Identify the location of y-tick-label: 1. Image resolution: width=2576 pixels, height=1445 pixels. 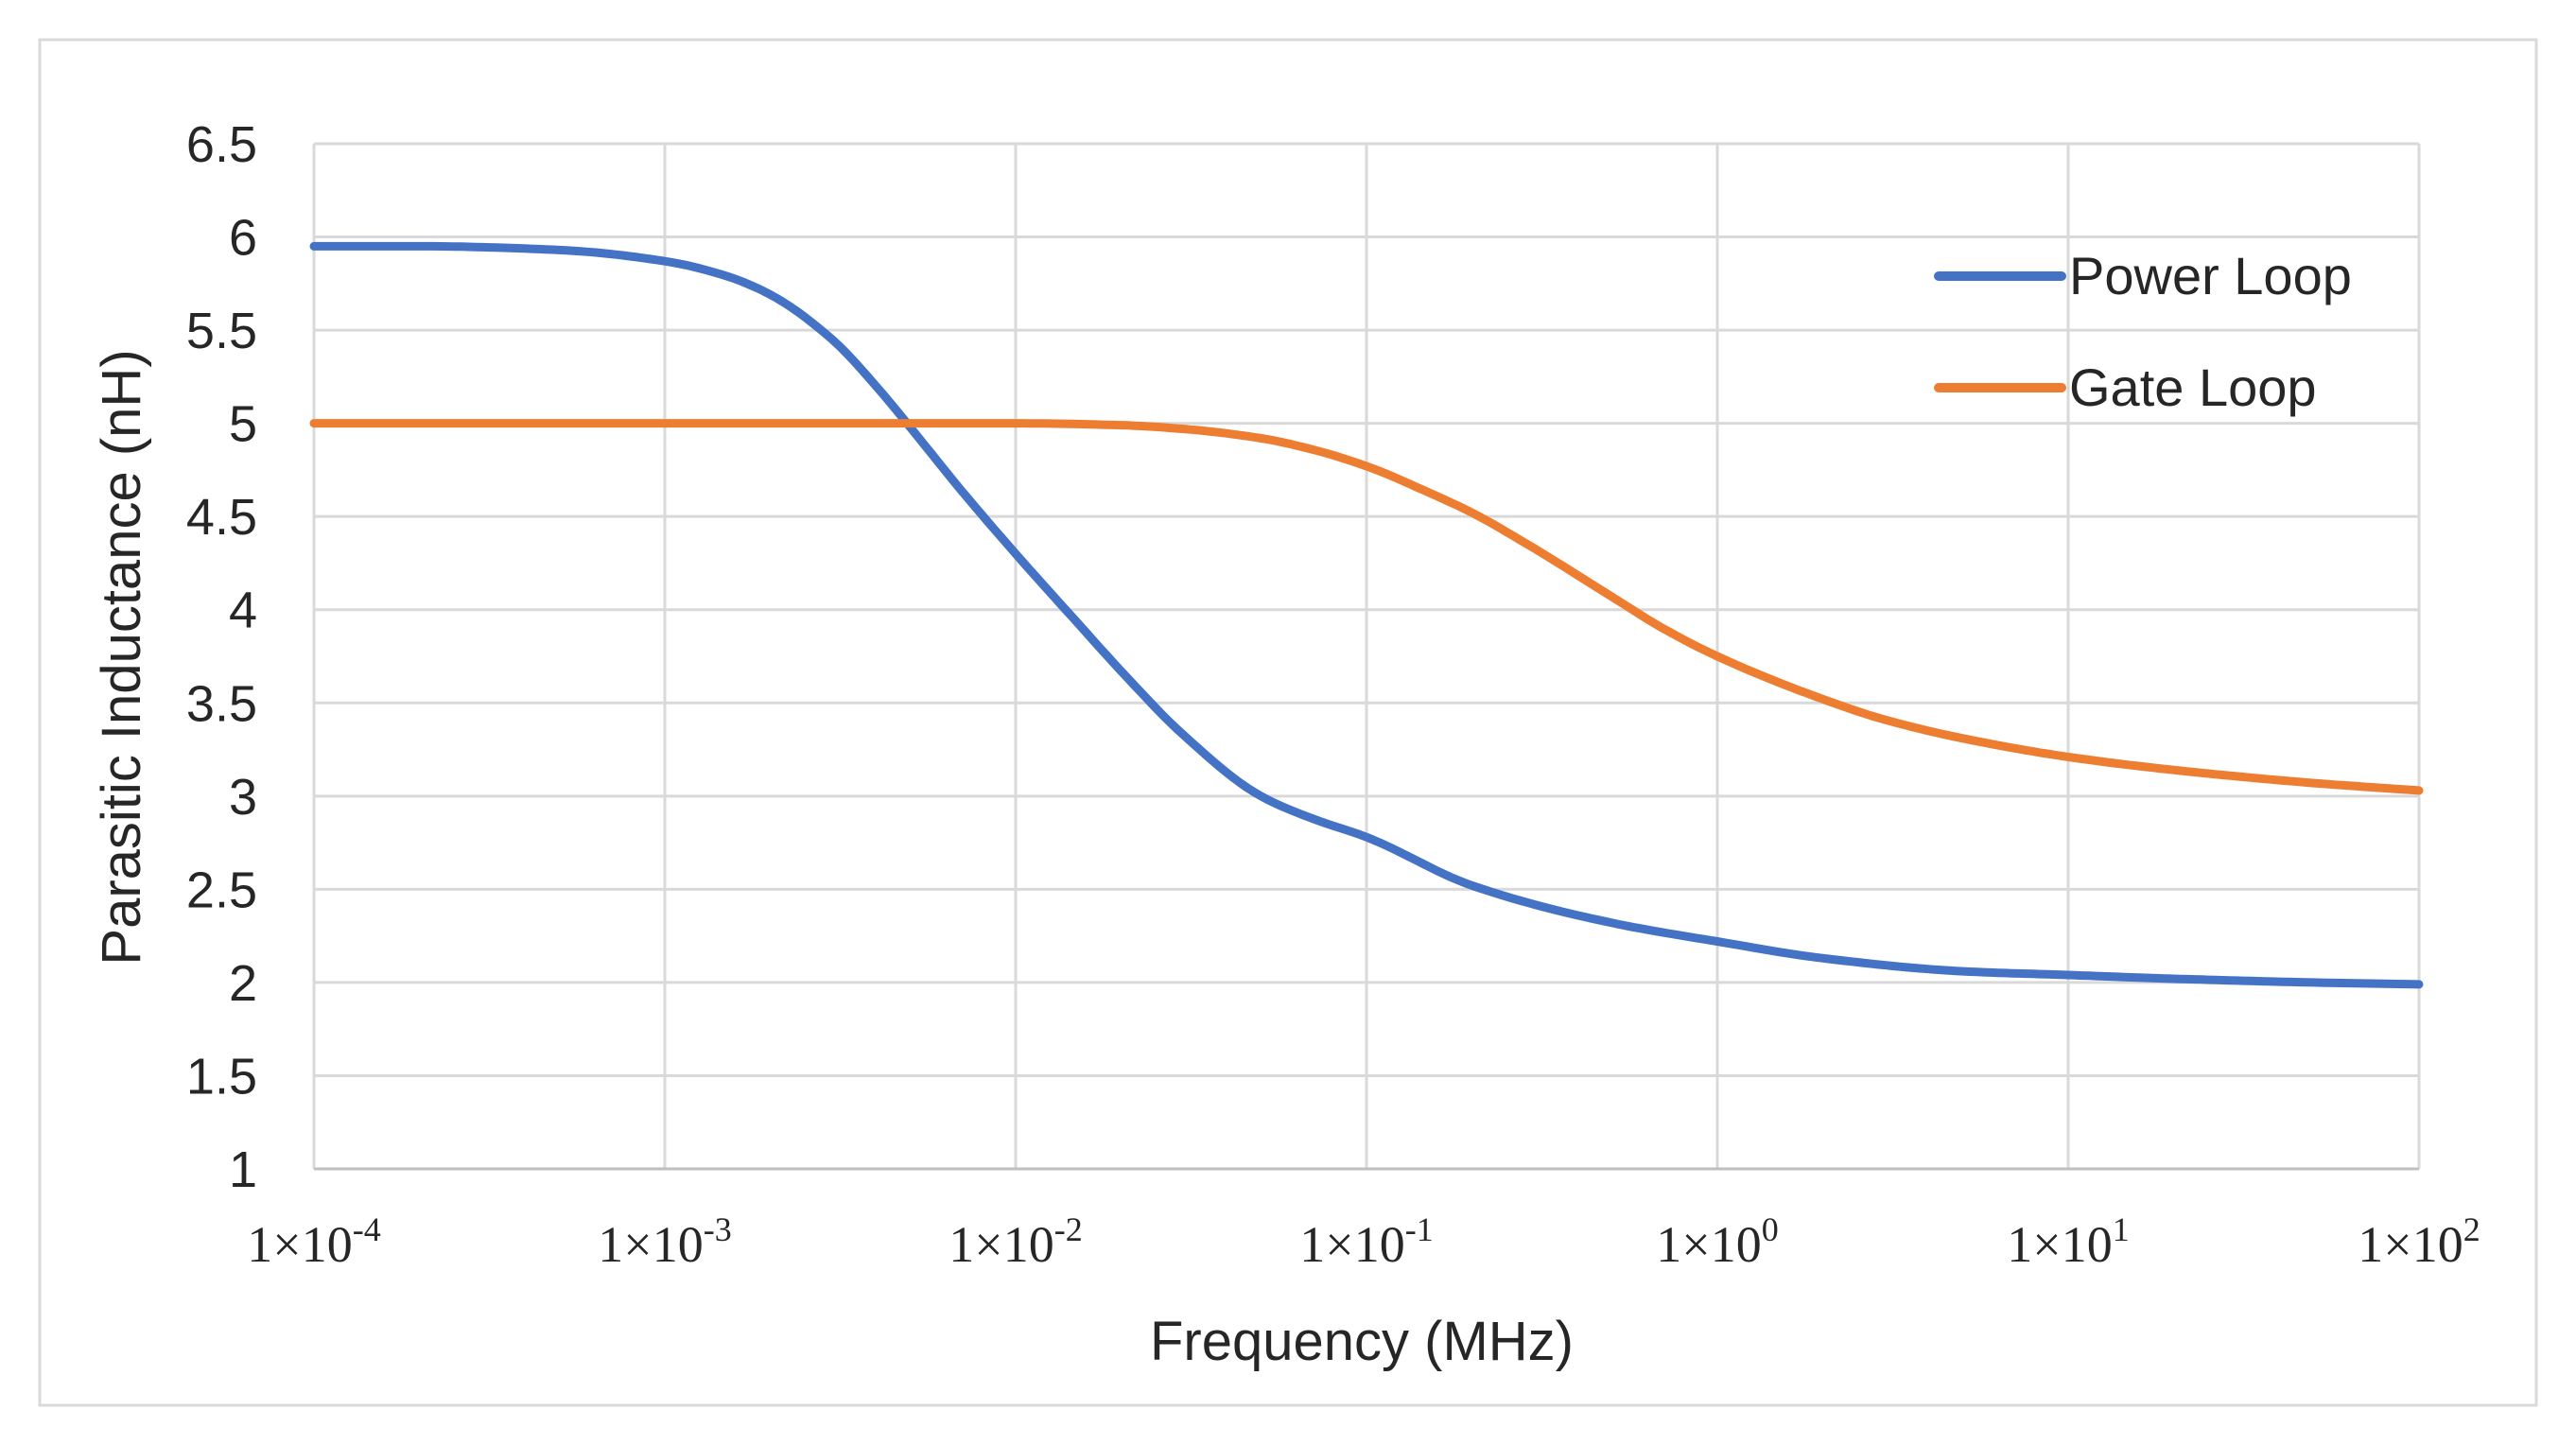
(243, 1169).